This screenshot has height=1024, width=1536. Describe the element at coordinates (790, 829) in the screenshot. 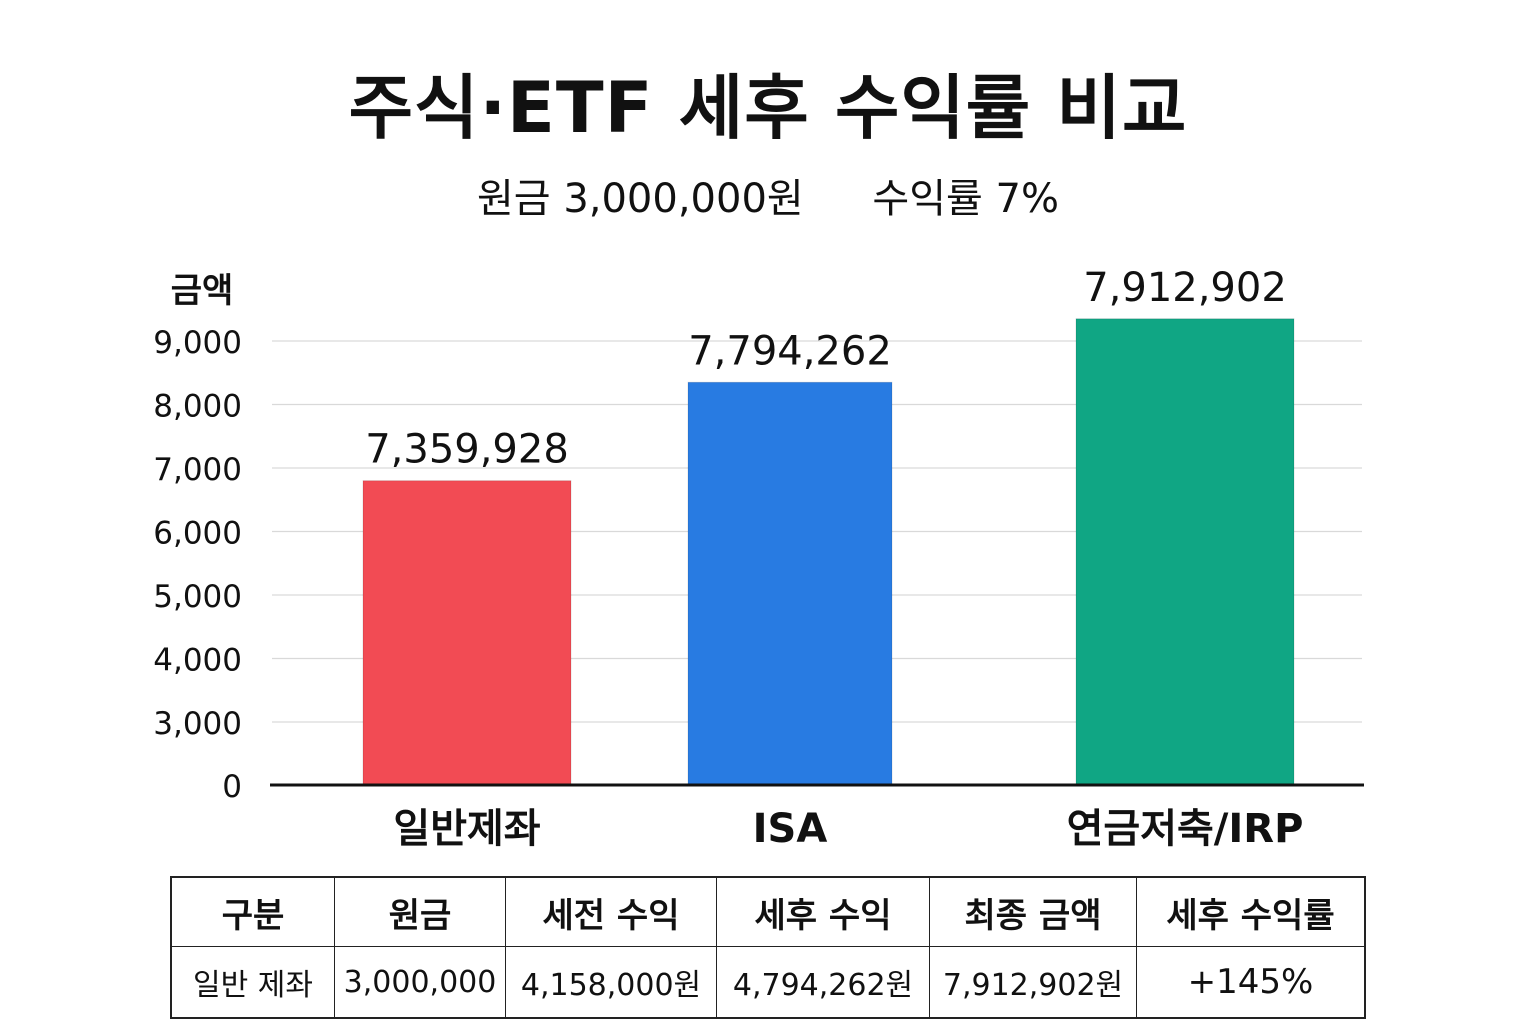

I see `x-category-label: ISA` at that location.